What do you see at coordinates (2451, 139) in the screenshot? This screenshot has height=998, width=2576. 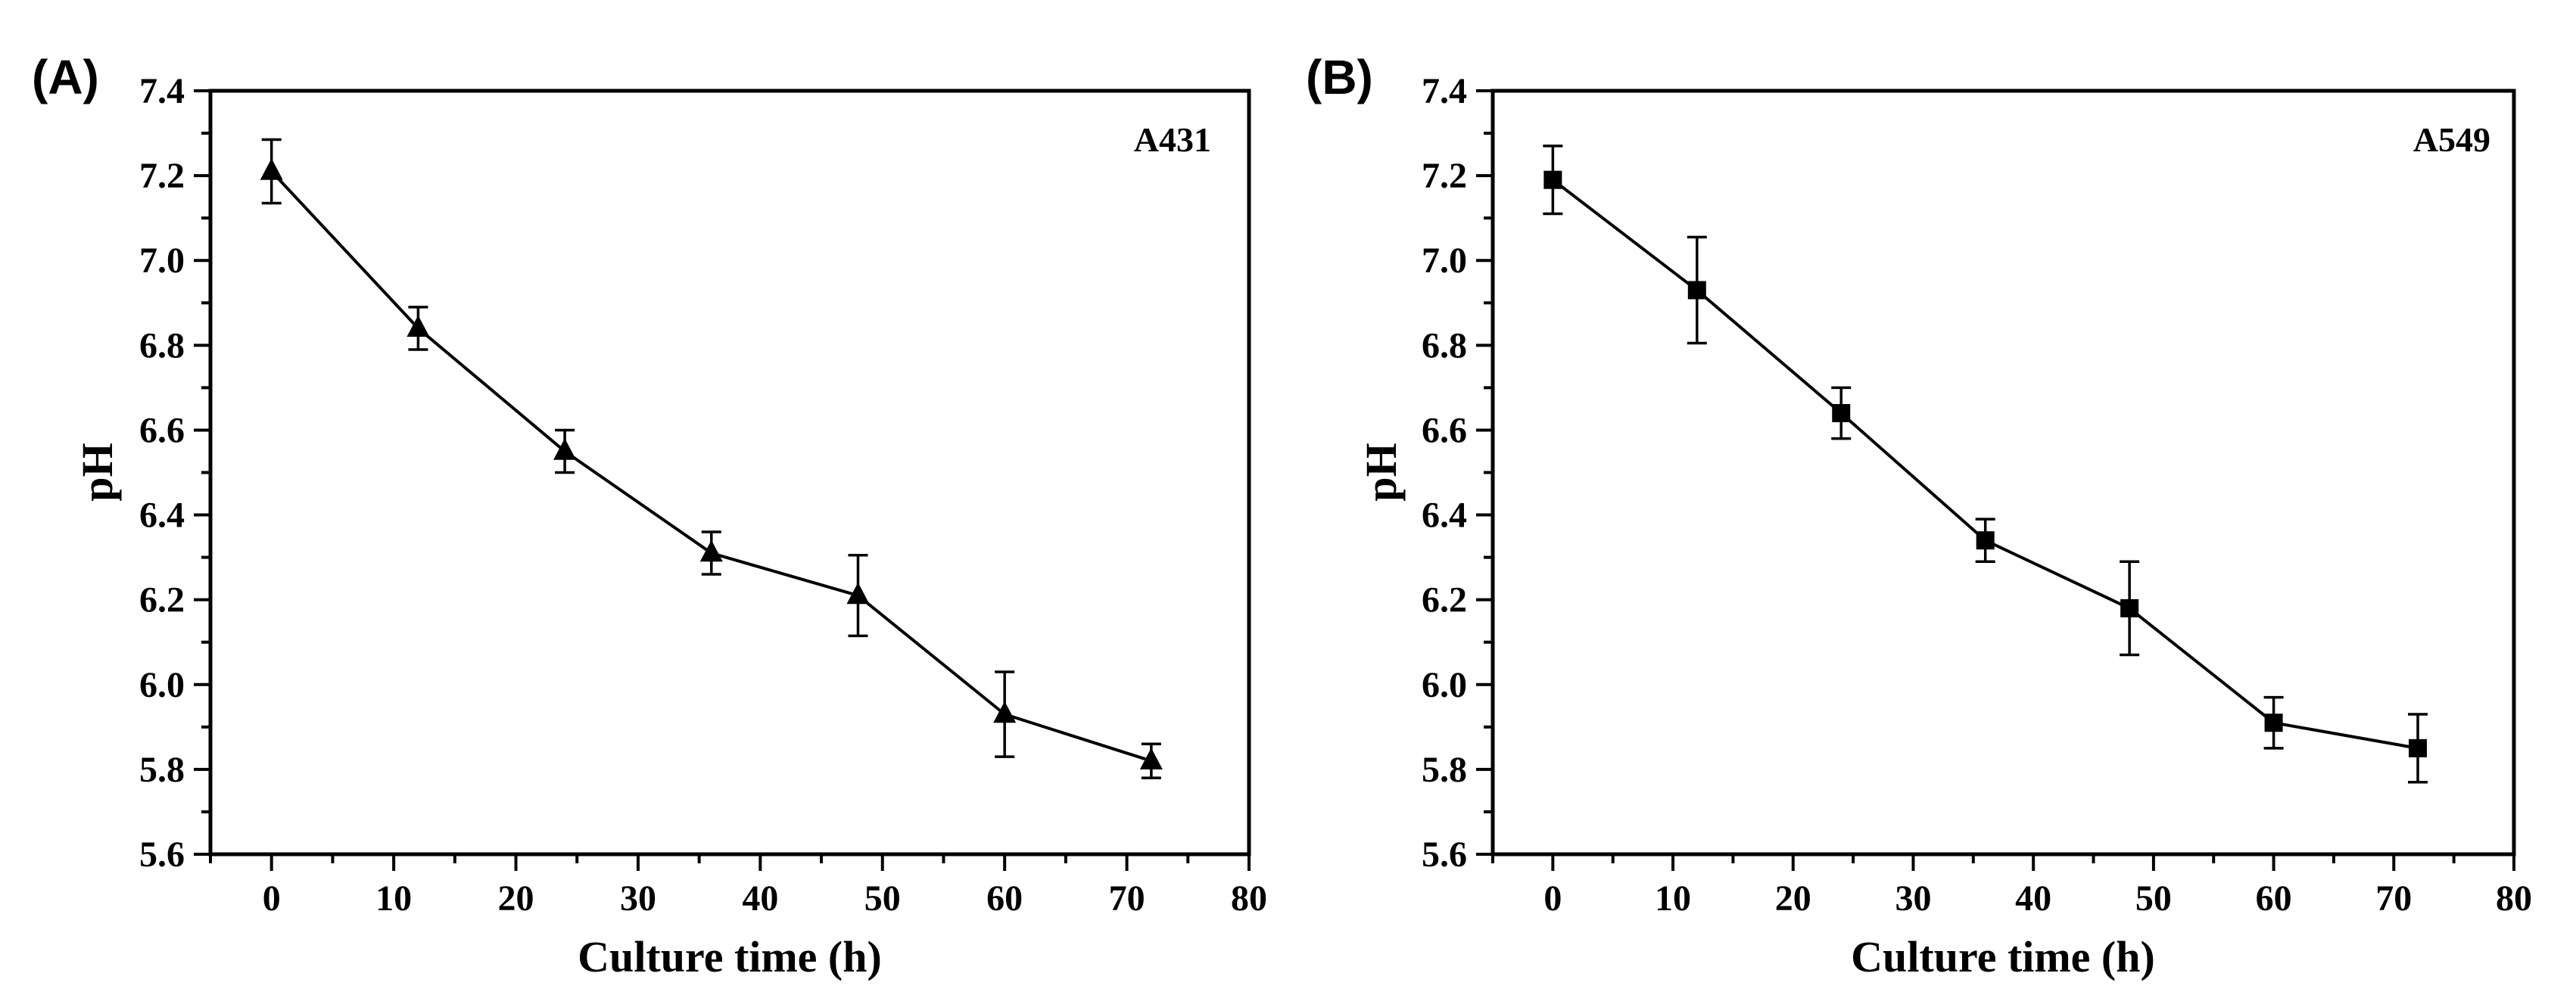 I see `series-label: A549` at bounding box center [2451, 139].